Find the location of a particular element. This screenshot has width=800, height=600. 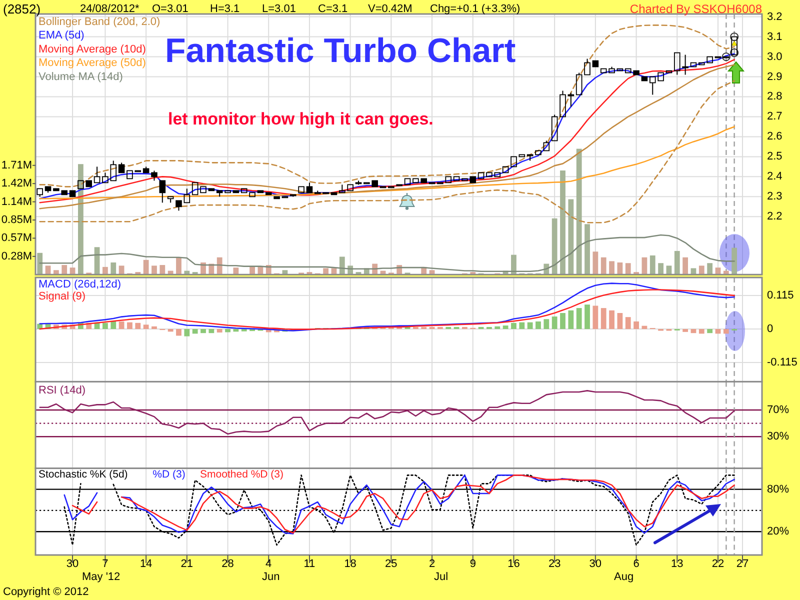

x-tick-label: 2 is located at coordinates (432, 564).